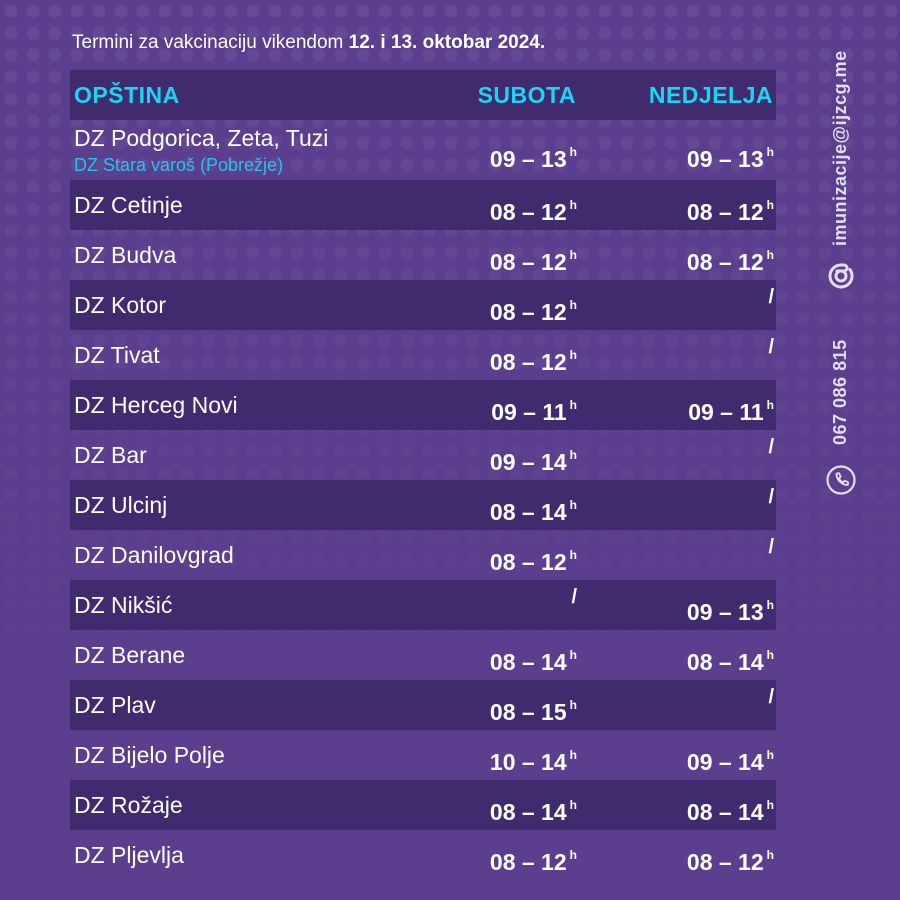  Describe the element at coordinates (179, 165) in the screenshot. I see `municipality-subtitle: DZ Stara varoš (Pobrežje)` at that location.